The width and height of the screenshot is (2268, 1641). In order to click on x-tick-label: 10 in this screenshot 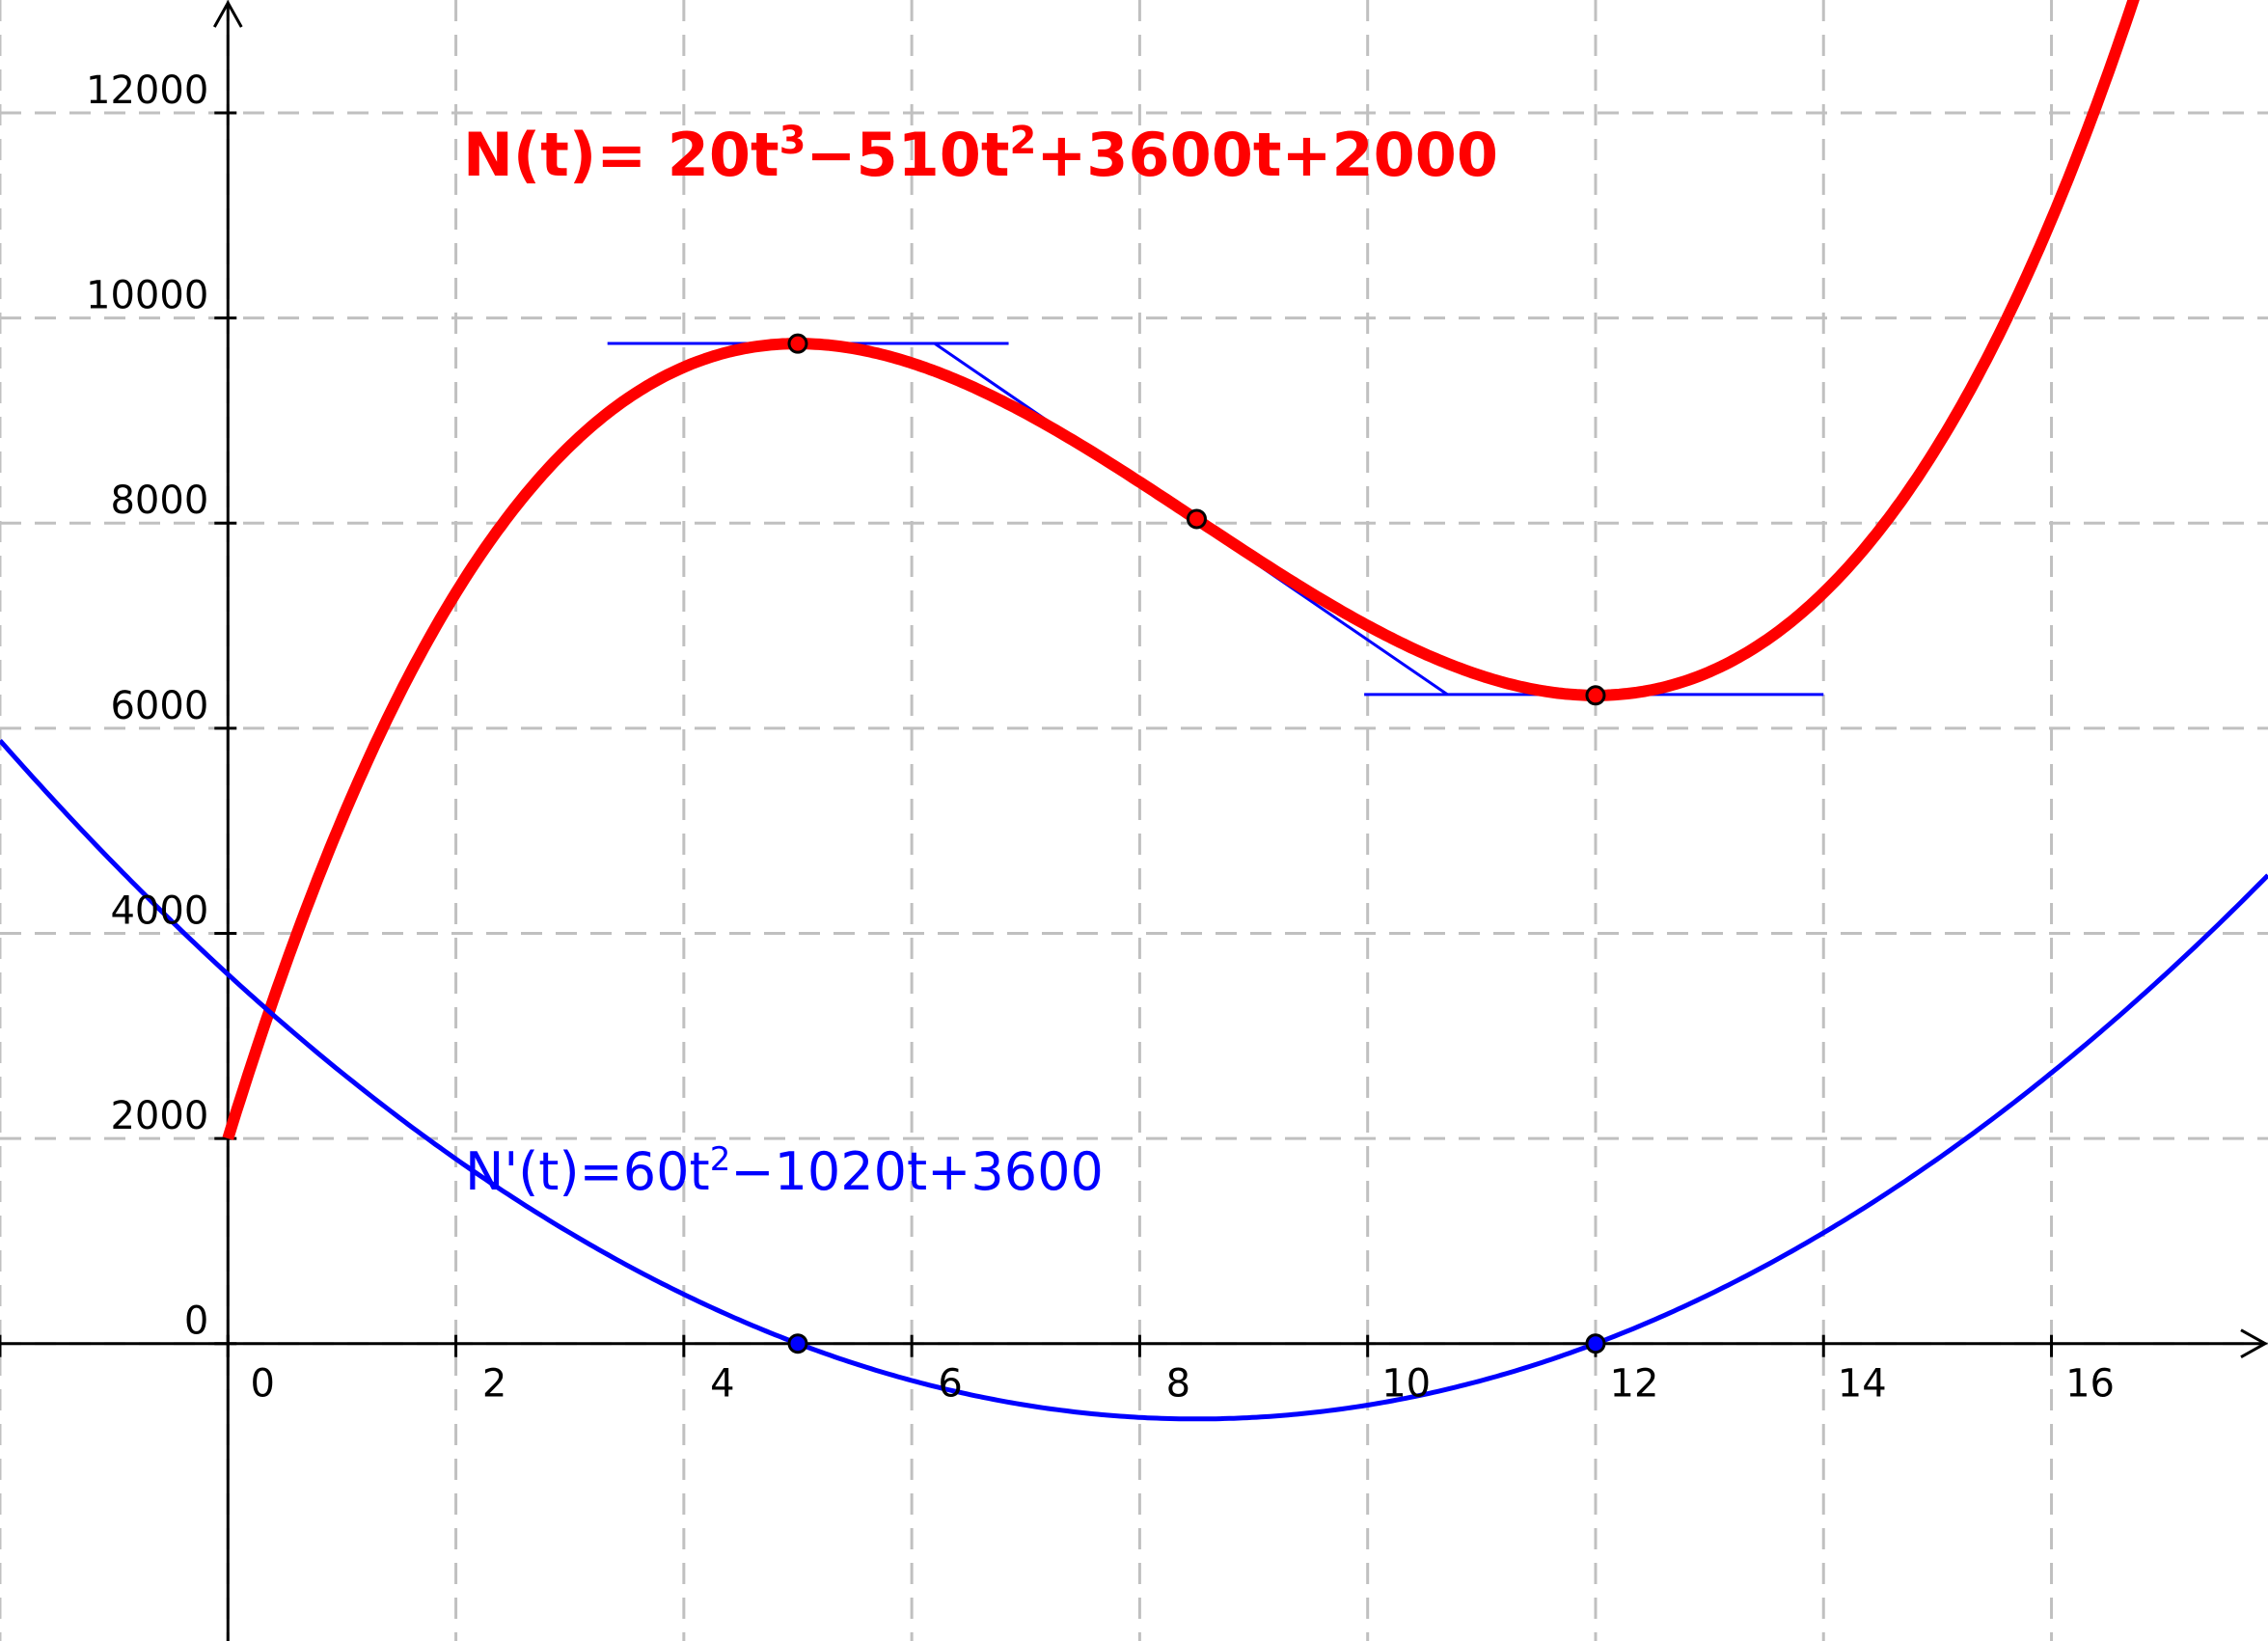, I will do `click(1406, 1384)`.